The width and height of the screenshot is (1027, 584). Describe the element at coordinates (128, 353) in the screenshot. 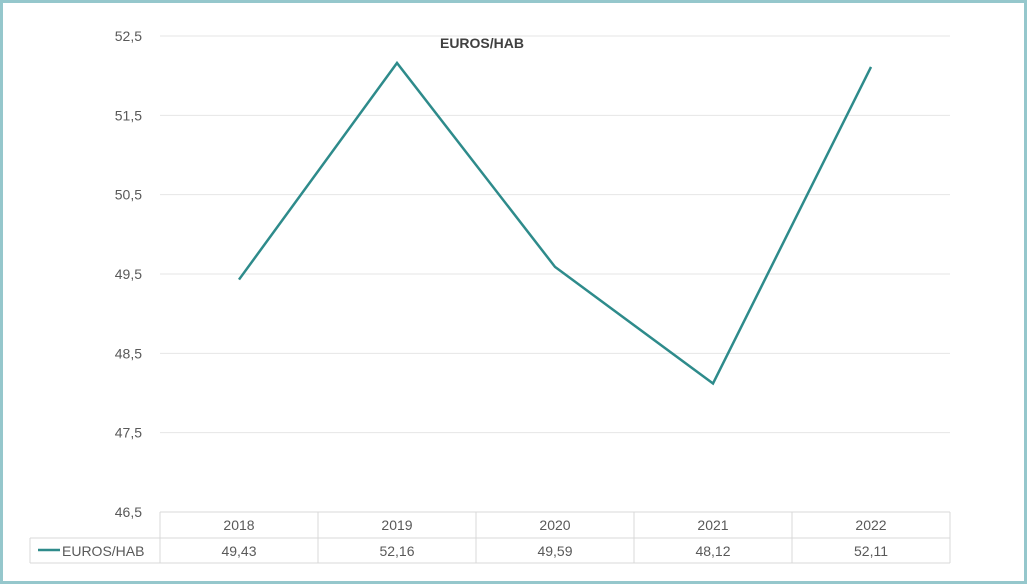

I see `y-tick-label: 48,5` at that location.